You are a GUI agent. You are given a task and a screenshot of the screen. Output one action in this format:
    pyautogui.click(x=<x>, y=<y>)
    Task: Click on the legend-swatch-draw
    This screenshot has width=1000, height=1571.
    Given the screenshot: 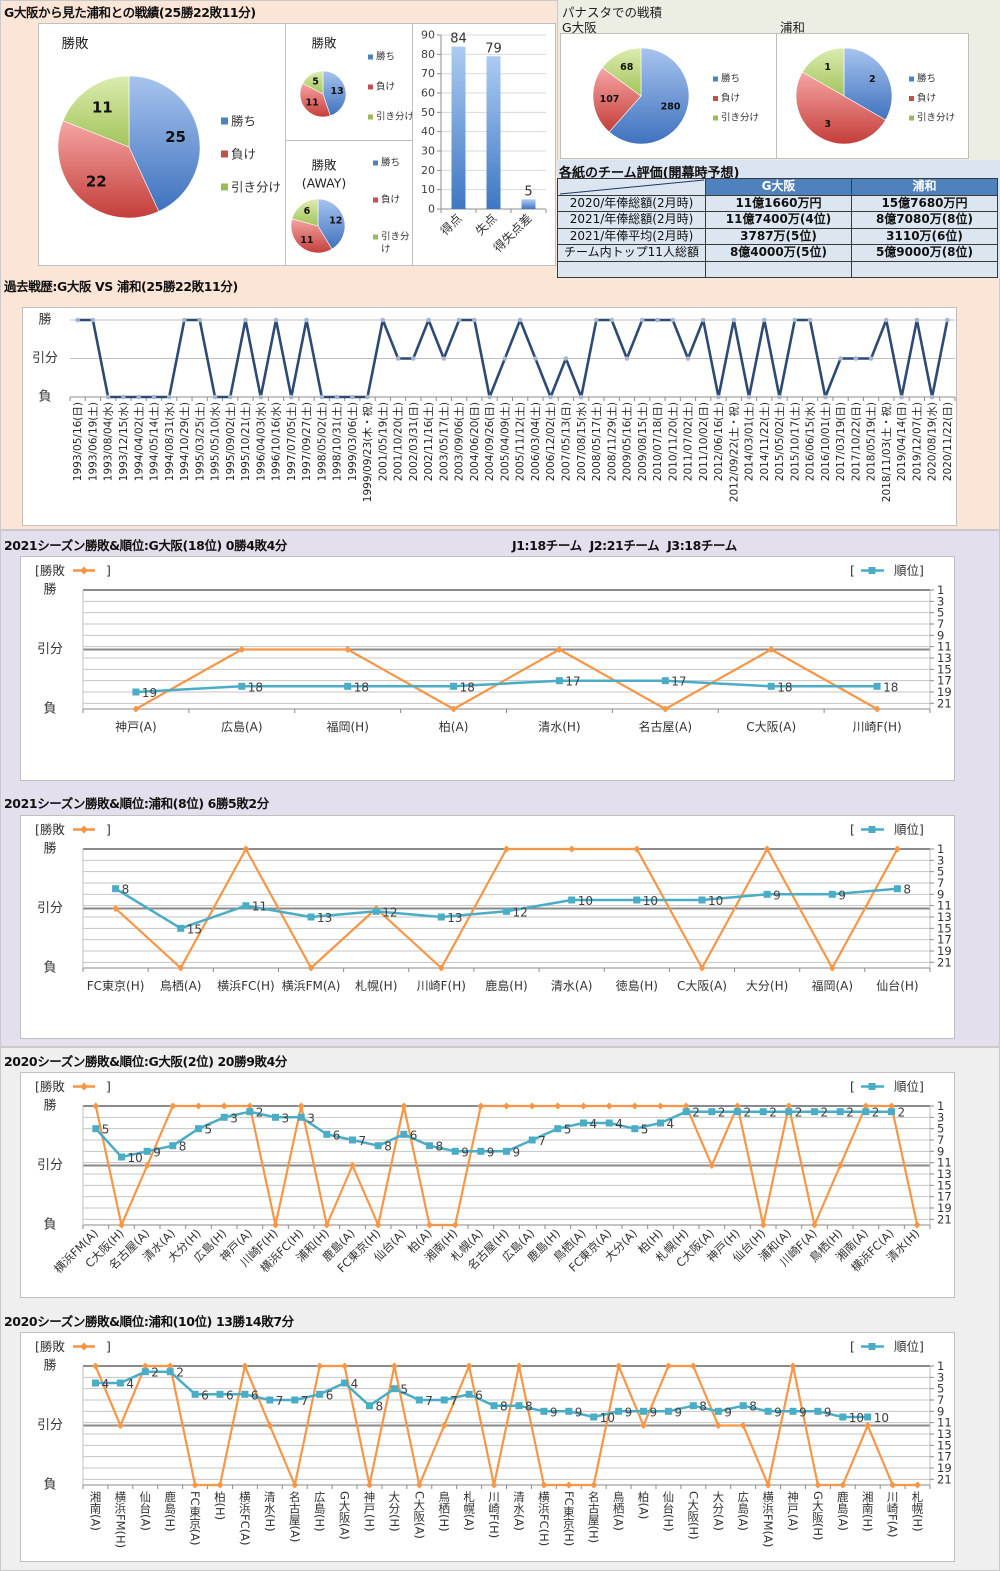 What is the action you would take?
    pyautogui.click(x=224, y=187)
    